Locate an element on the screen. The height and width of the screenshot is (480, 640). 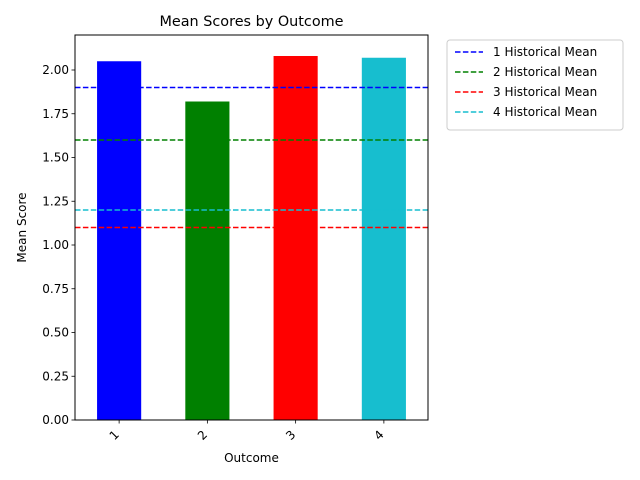
x-tick-label: 3 is located at coordinates (290, 435).